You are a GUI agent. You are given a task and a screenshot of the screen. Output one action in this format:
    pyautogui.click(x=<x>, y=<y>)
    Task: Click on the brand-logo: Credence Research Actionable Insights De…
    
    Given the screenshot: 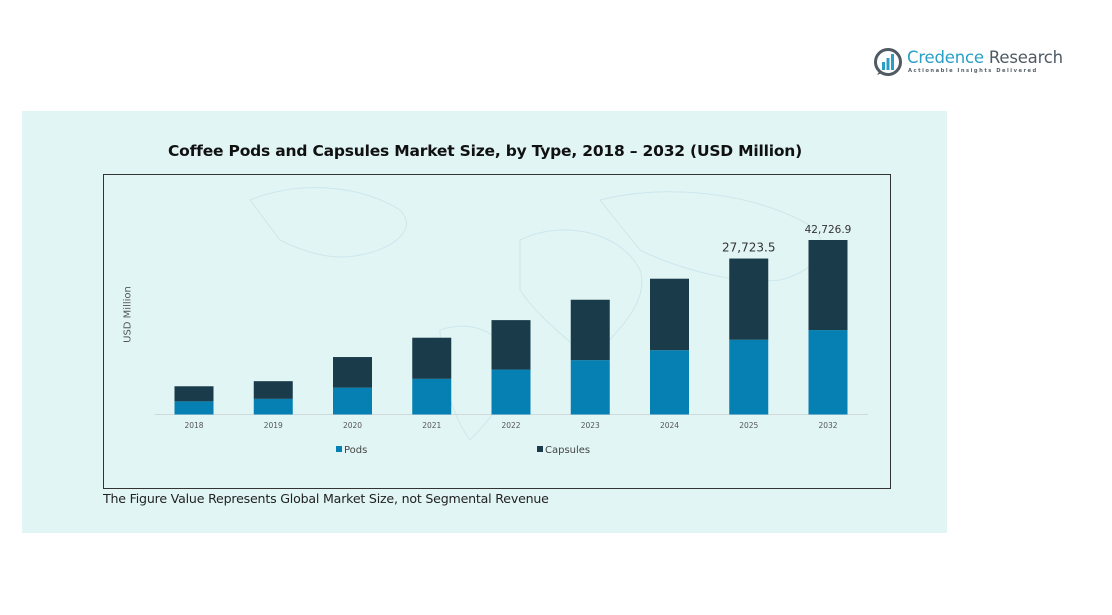 What is the action you would take?
    pyautogui.click(x=969, y=63)
    